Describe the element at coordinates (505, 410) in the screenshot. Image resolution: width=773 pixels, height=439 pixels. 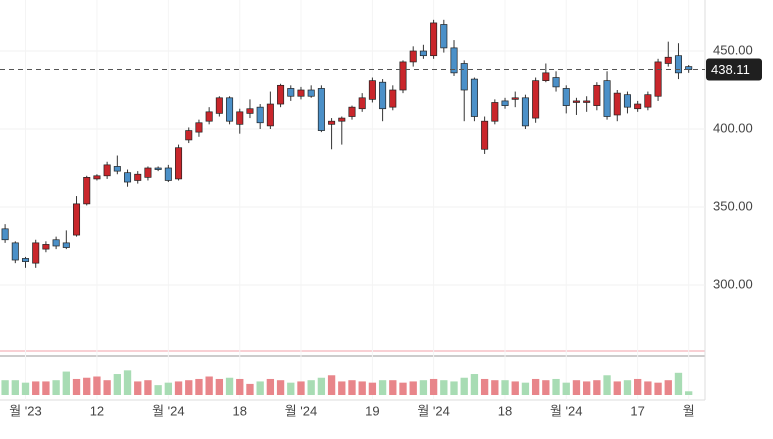
I see `x-tick-label: 18` at that location.